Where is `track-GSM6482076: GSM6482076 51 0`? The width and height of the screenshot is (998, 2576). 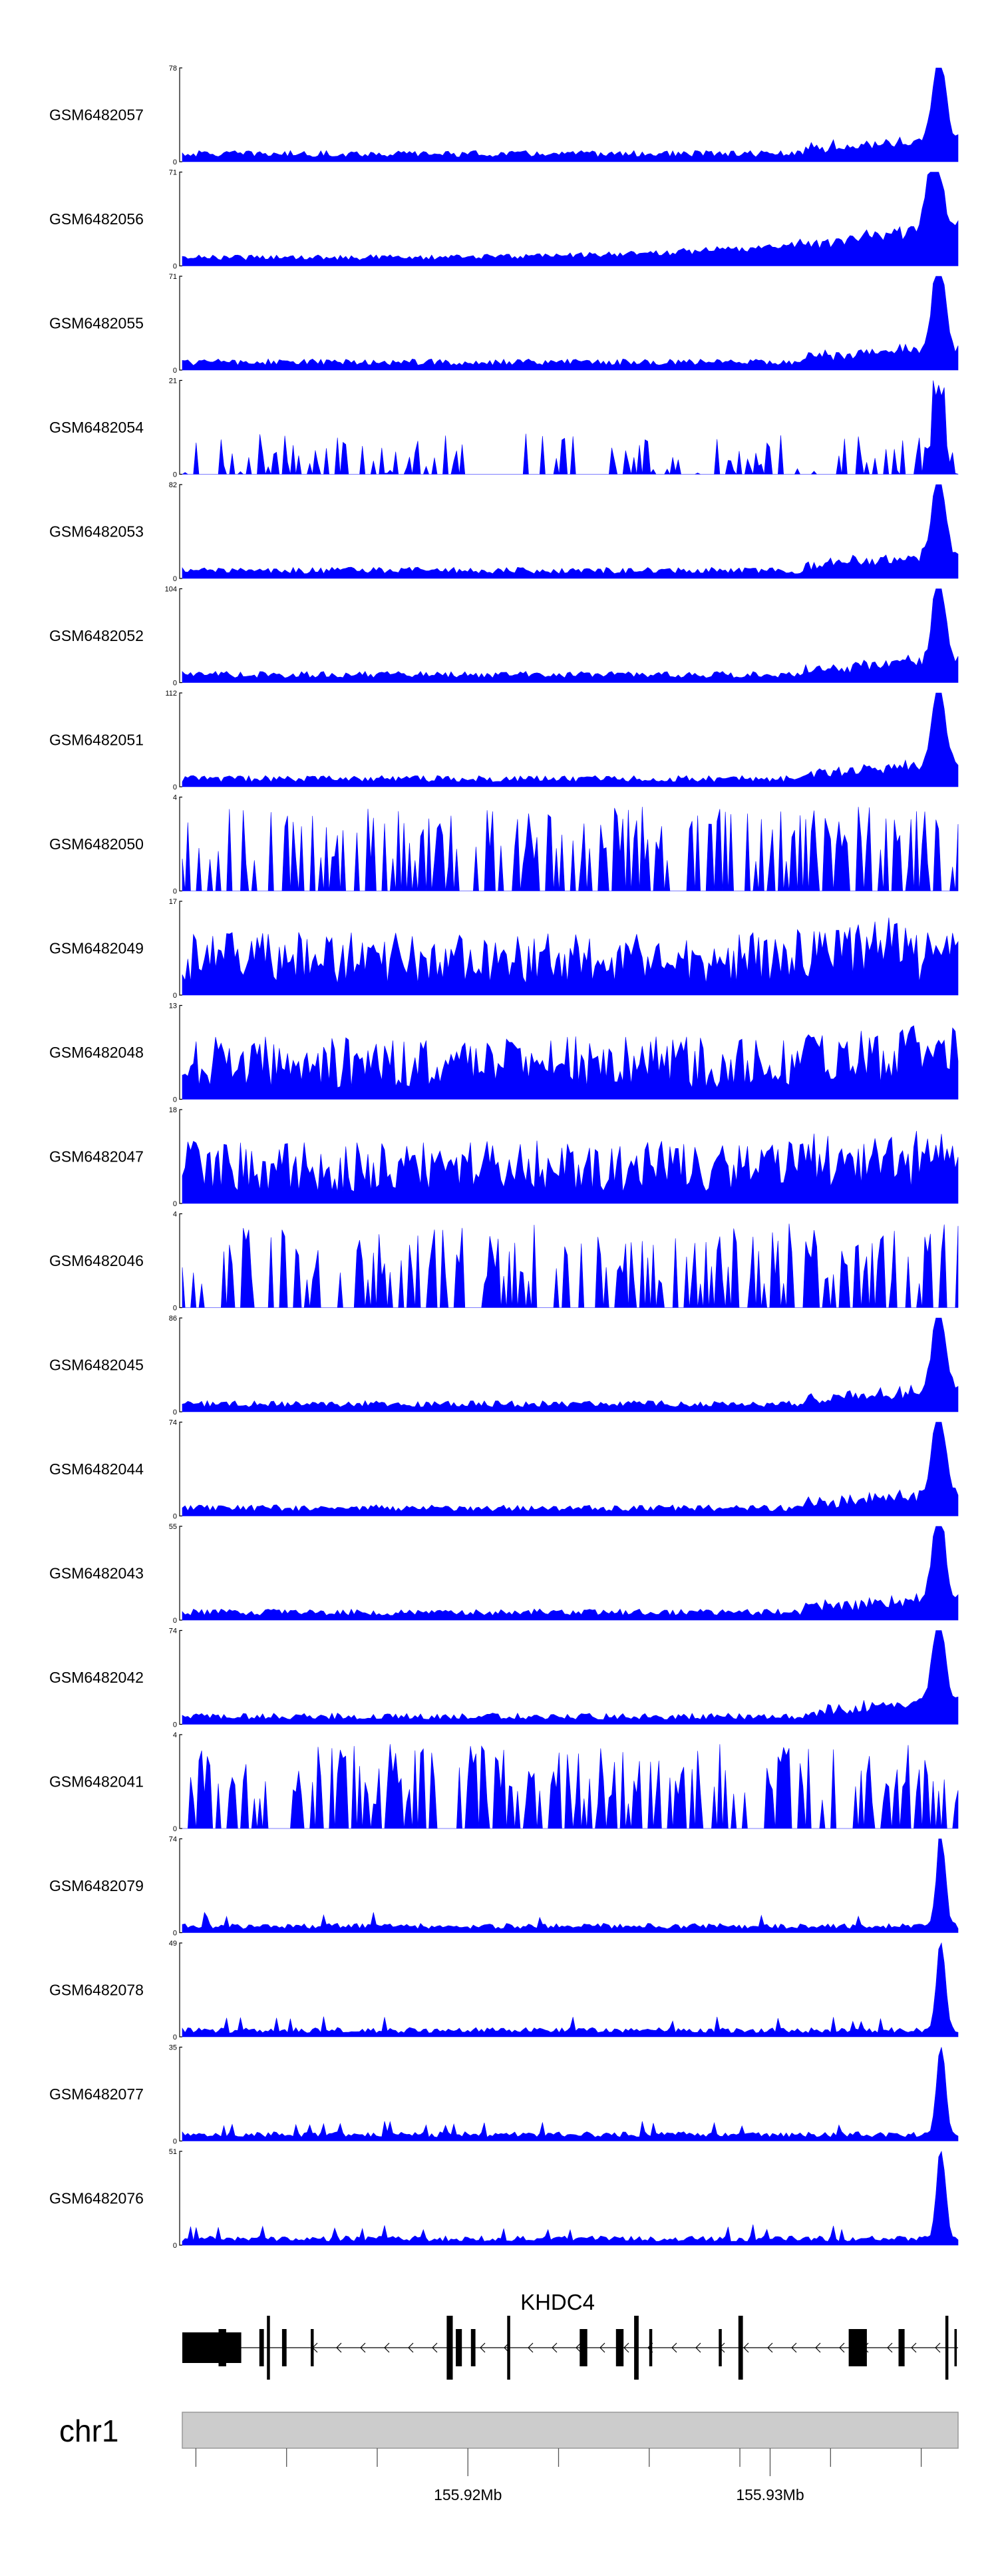 track-GSM6482076: GSM6482076 51 0 is located at coordinates (504, 2199).